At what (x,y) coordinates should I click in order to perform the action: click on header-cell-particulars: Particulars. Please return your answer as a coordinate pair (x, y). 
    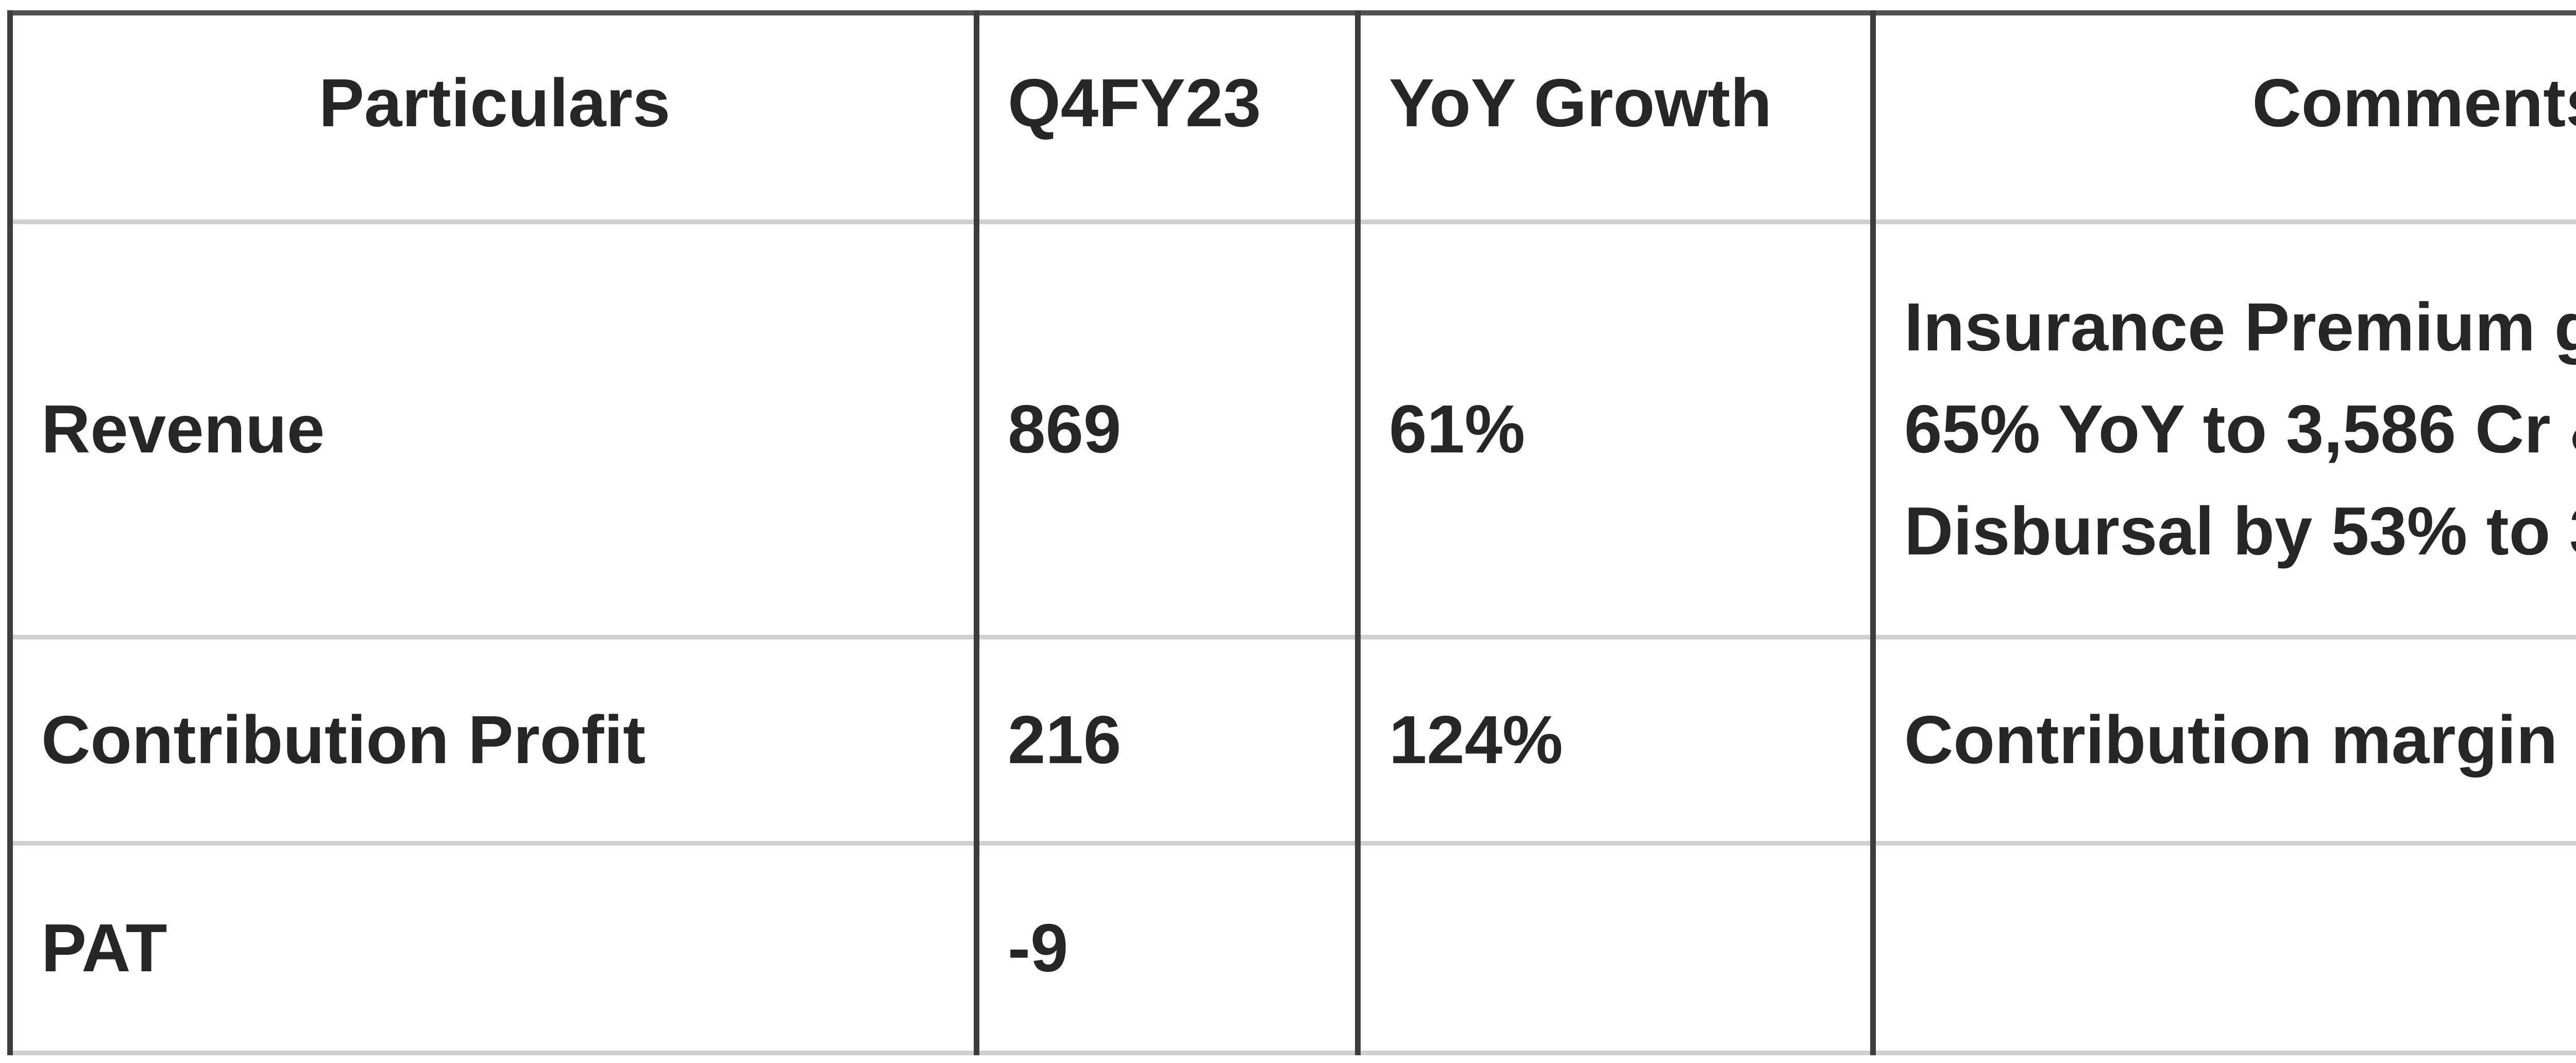
    Looking at the image, I should click on (492, 116).